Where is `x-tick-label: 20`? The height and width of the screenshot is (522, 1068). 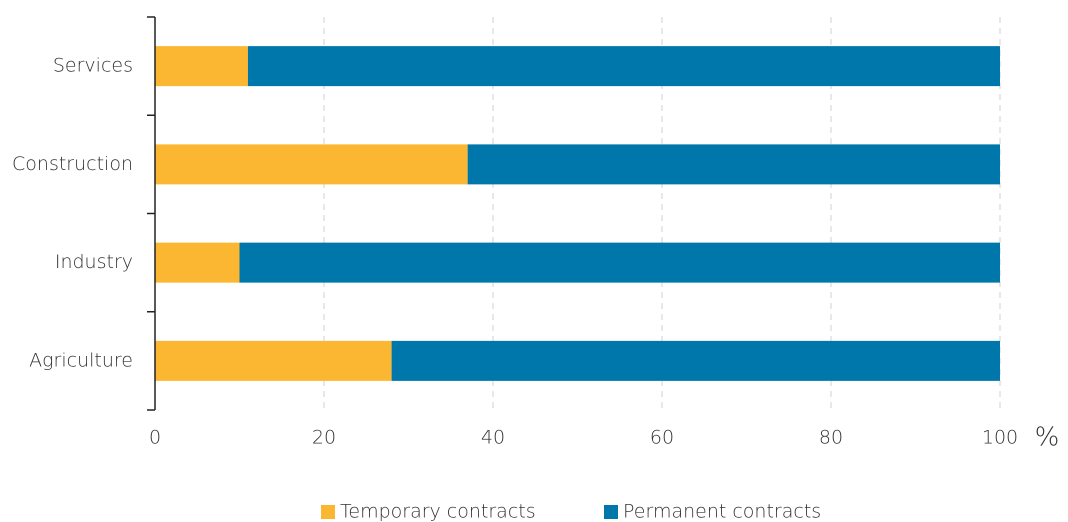
x-tick-label: 20 is located at coordinates (324, 438).